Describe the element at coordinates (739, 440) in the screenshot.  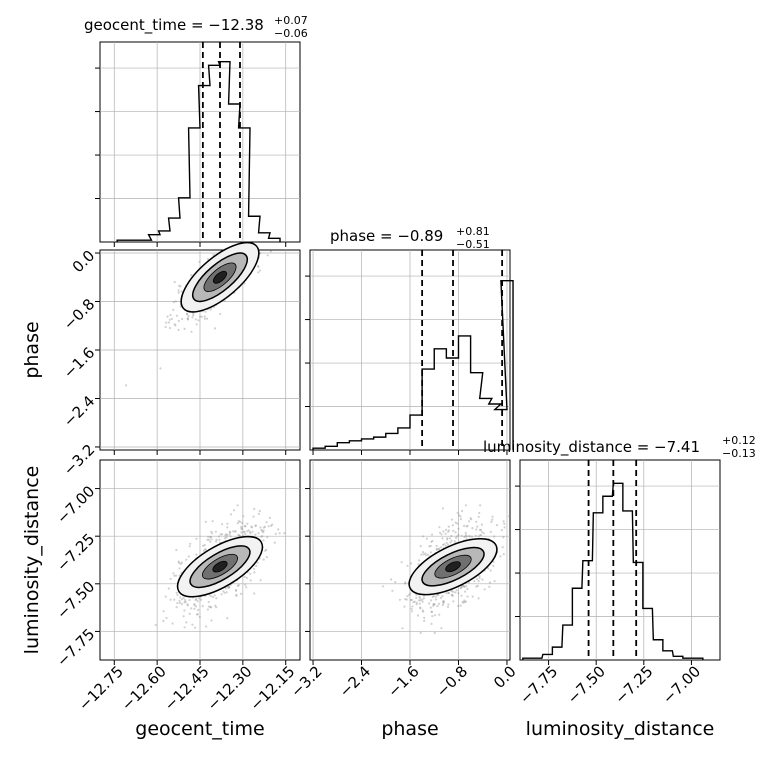
I see `title-upper: +0.12` at that location.